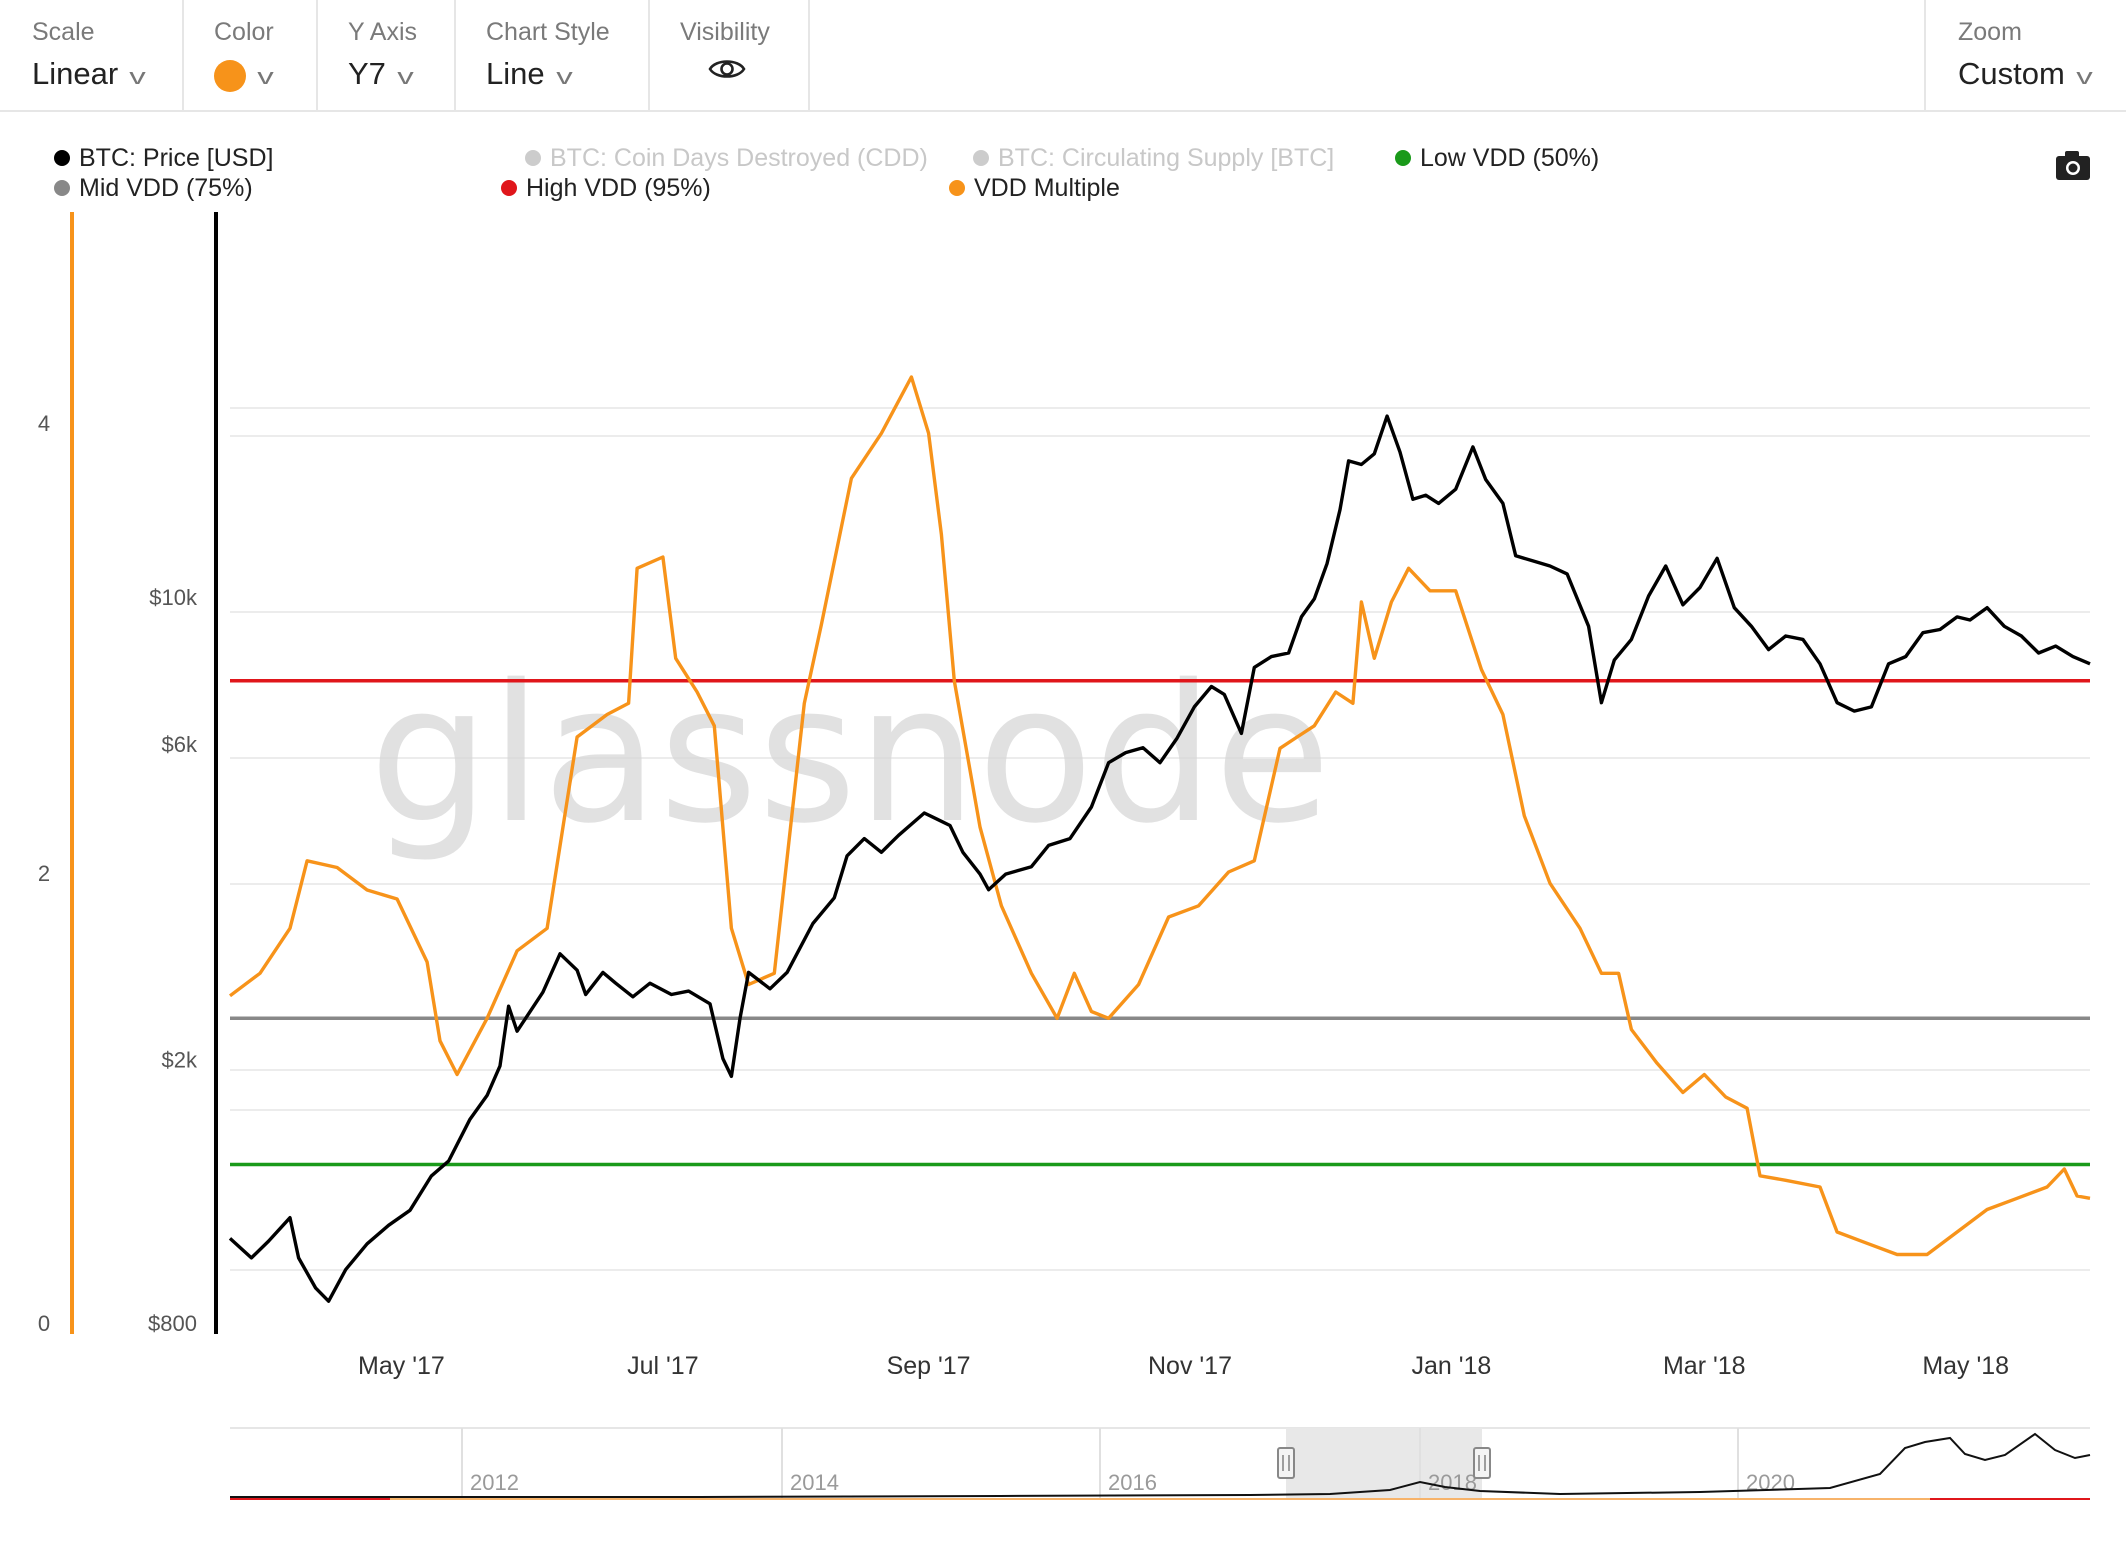  Describe the element at coordinates (230, 75) in the screenshot. I see `color-swatch` at that location.